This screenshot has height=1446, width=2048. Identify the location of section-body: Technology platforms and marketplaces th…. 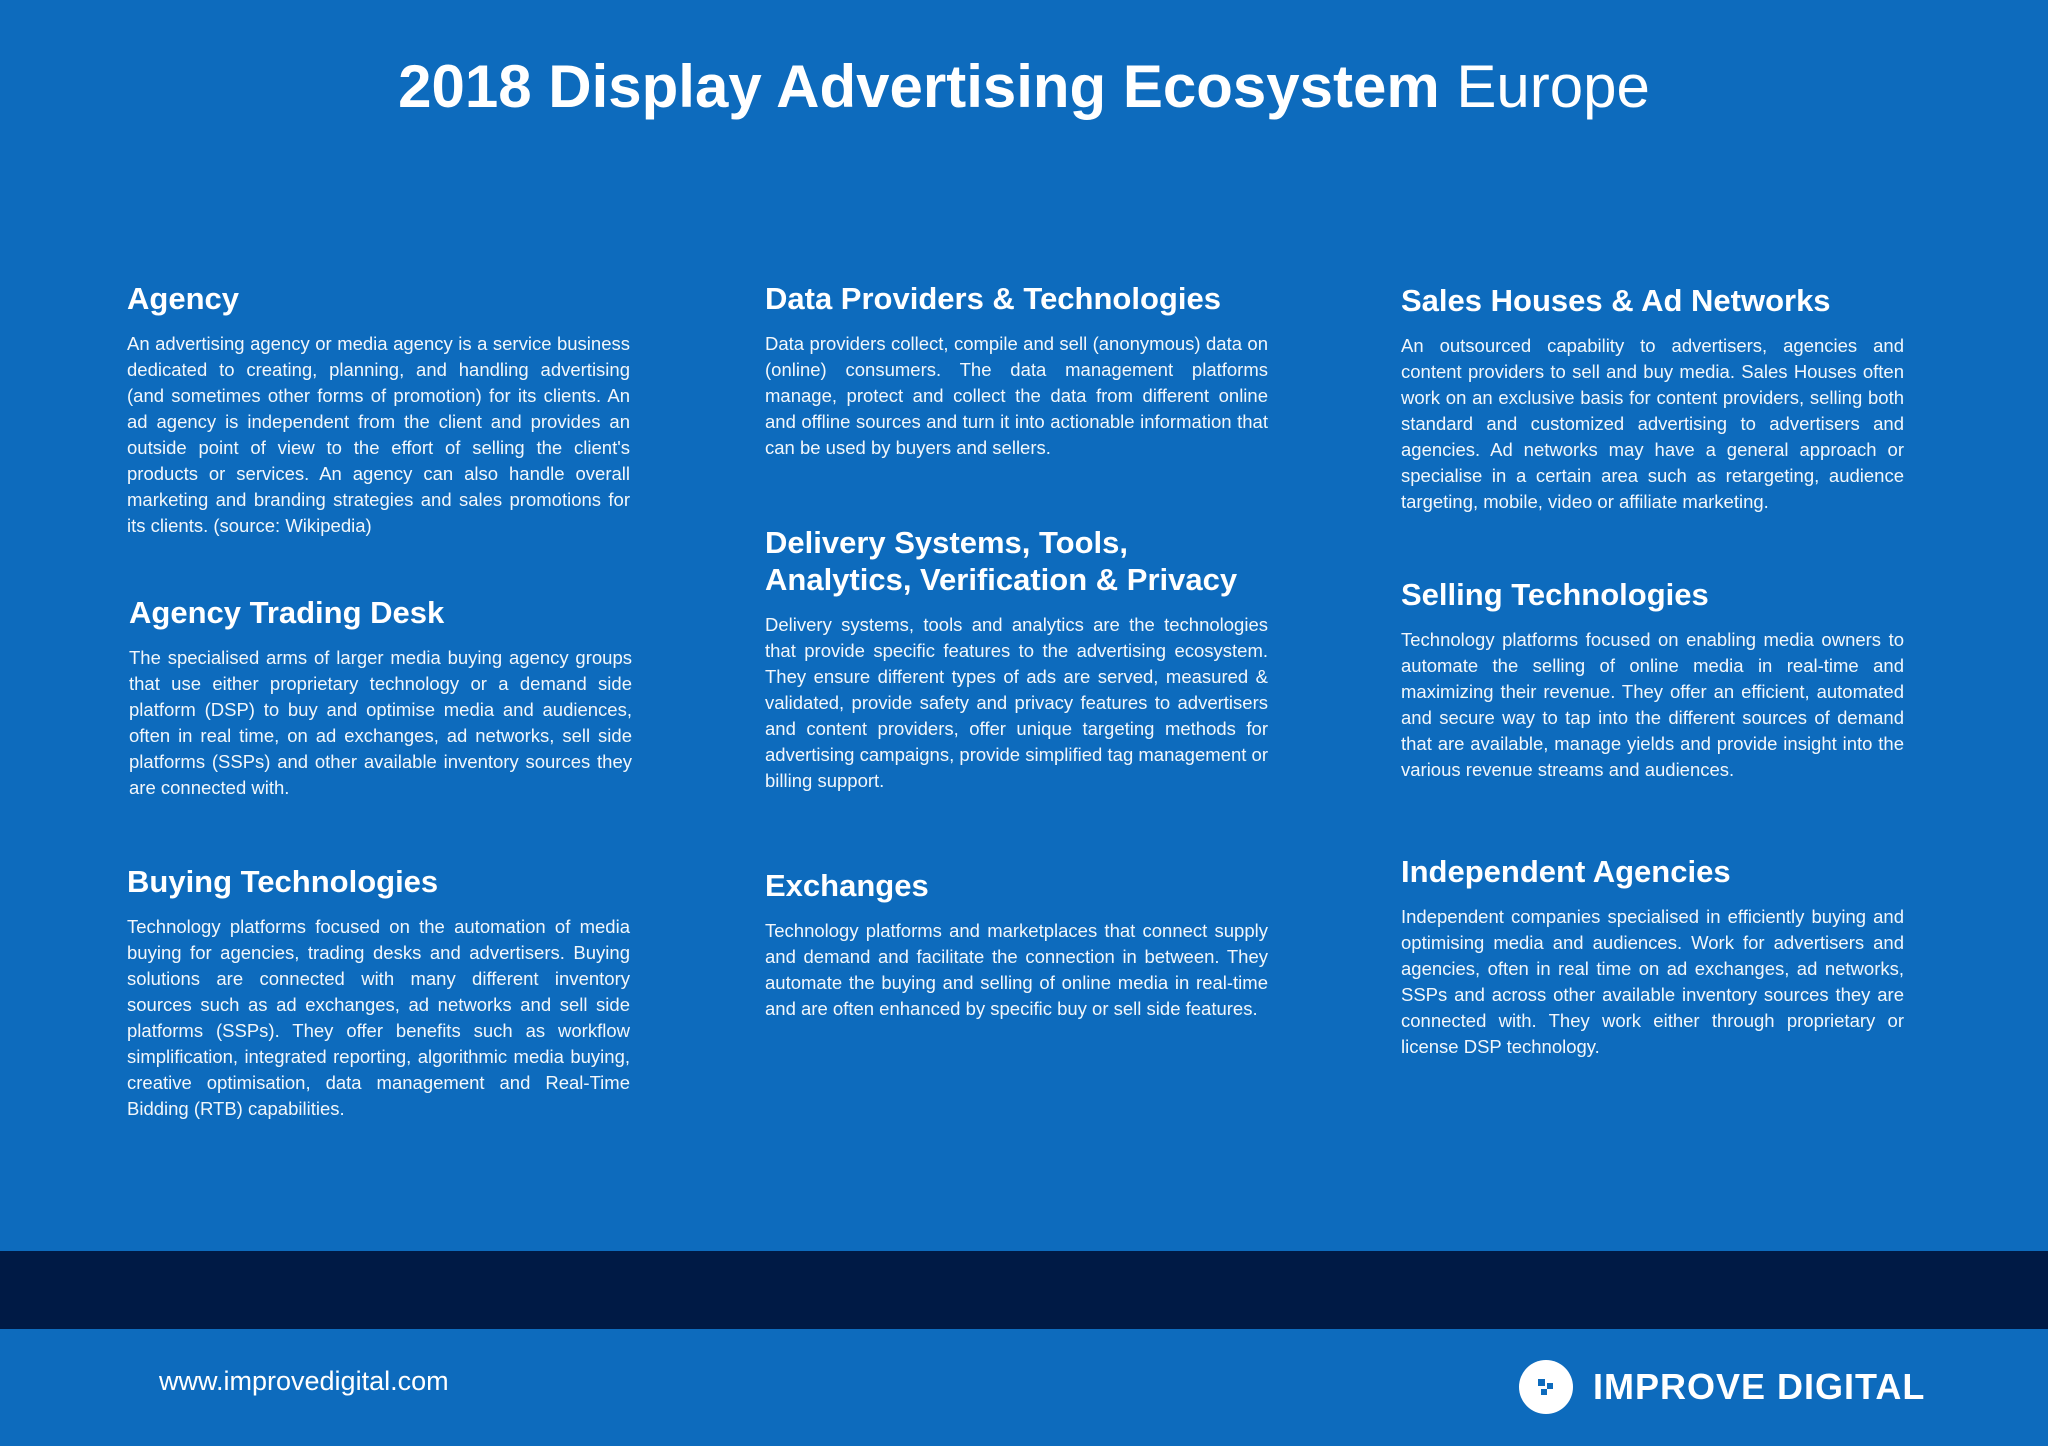
(1016, 969).